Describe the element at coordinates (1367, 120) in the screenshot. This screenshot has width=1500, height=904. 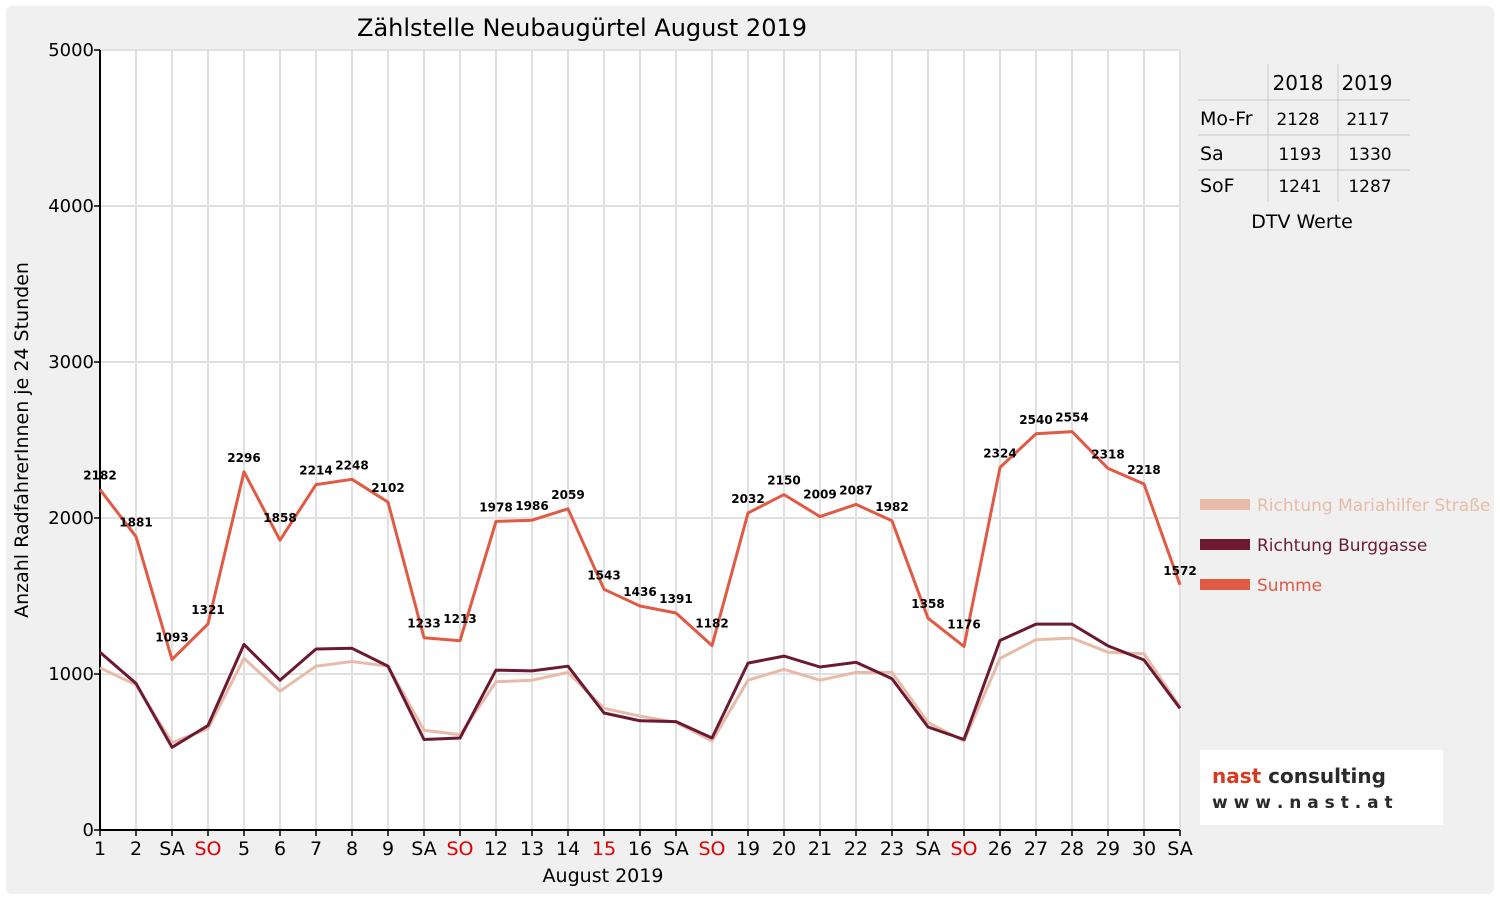
I see `dtv-cell: 2117` at that location.